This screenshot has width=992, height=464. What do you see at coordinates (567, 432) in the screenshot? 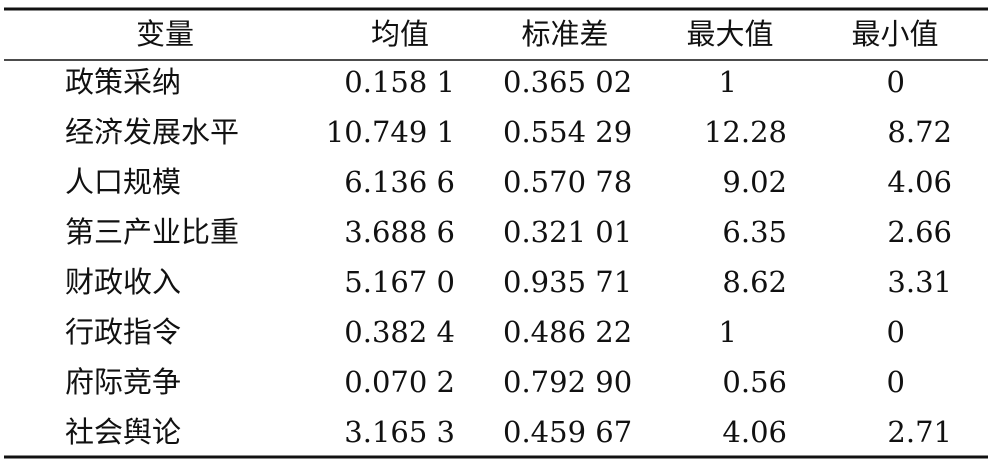
I see `table-cell: 0.459 67` at bounding box center [567, 432].